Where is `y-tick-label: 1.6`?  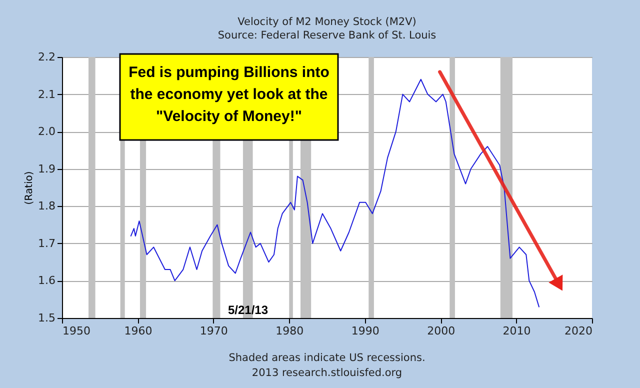 y-tick-label: 1.6 is located at coordinates (47, 281).